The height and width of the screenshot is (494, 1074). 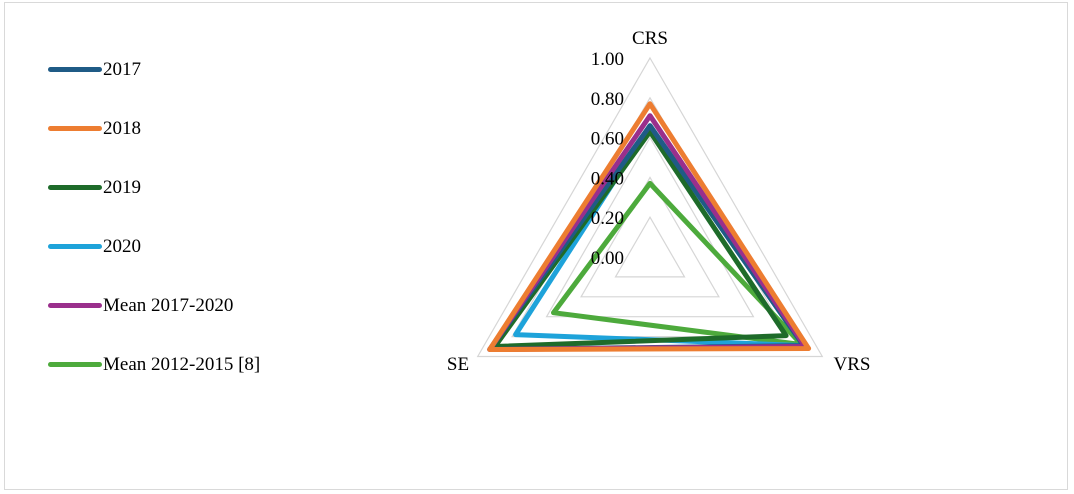 I want to click on legend-swatch-2020, so click(x=75, y=246).